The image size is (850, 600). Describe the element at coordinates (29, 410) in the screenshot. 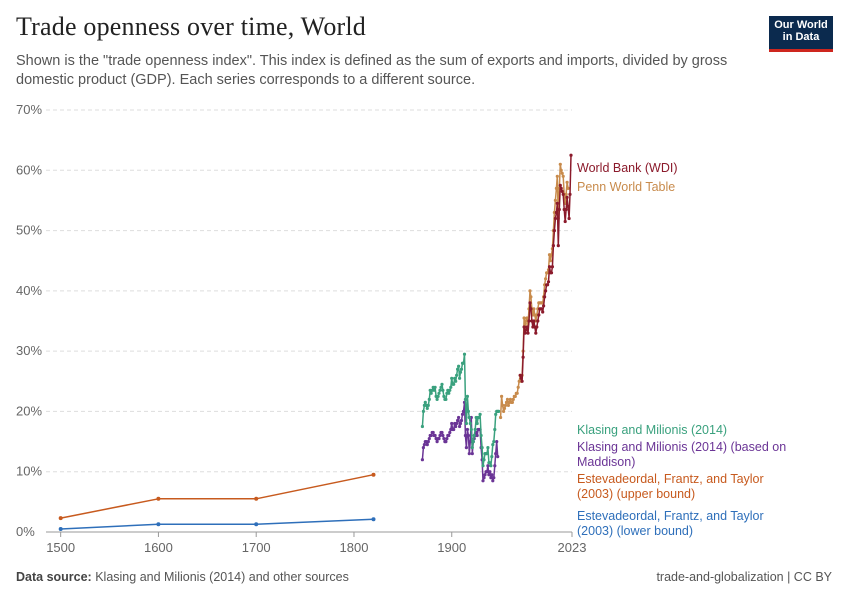

I see `y-tick-label: 20%` at that location.